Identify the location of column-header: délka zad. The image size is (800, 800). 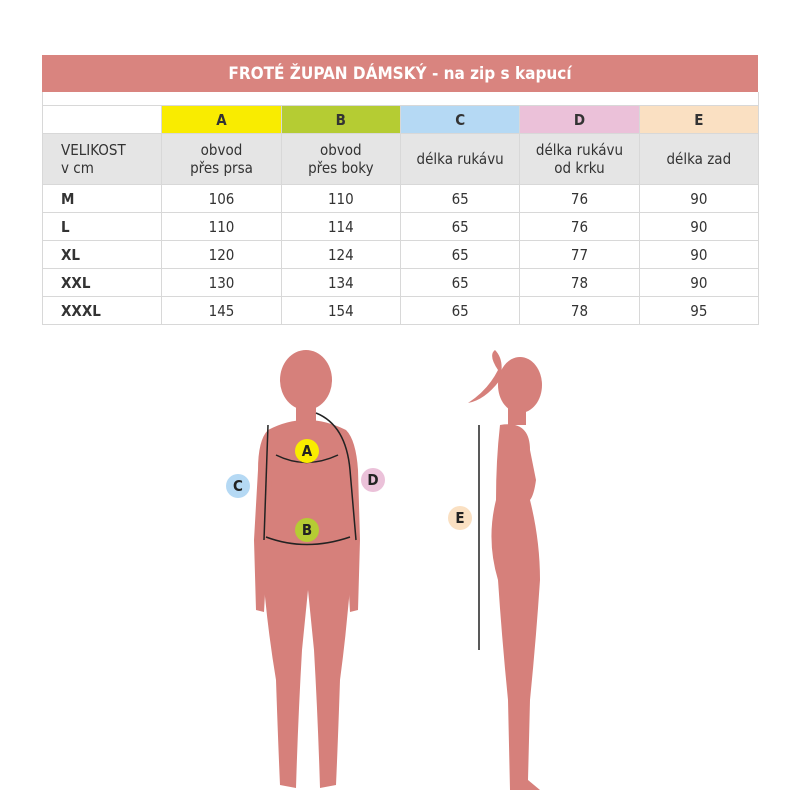
(699, 159).